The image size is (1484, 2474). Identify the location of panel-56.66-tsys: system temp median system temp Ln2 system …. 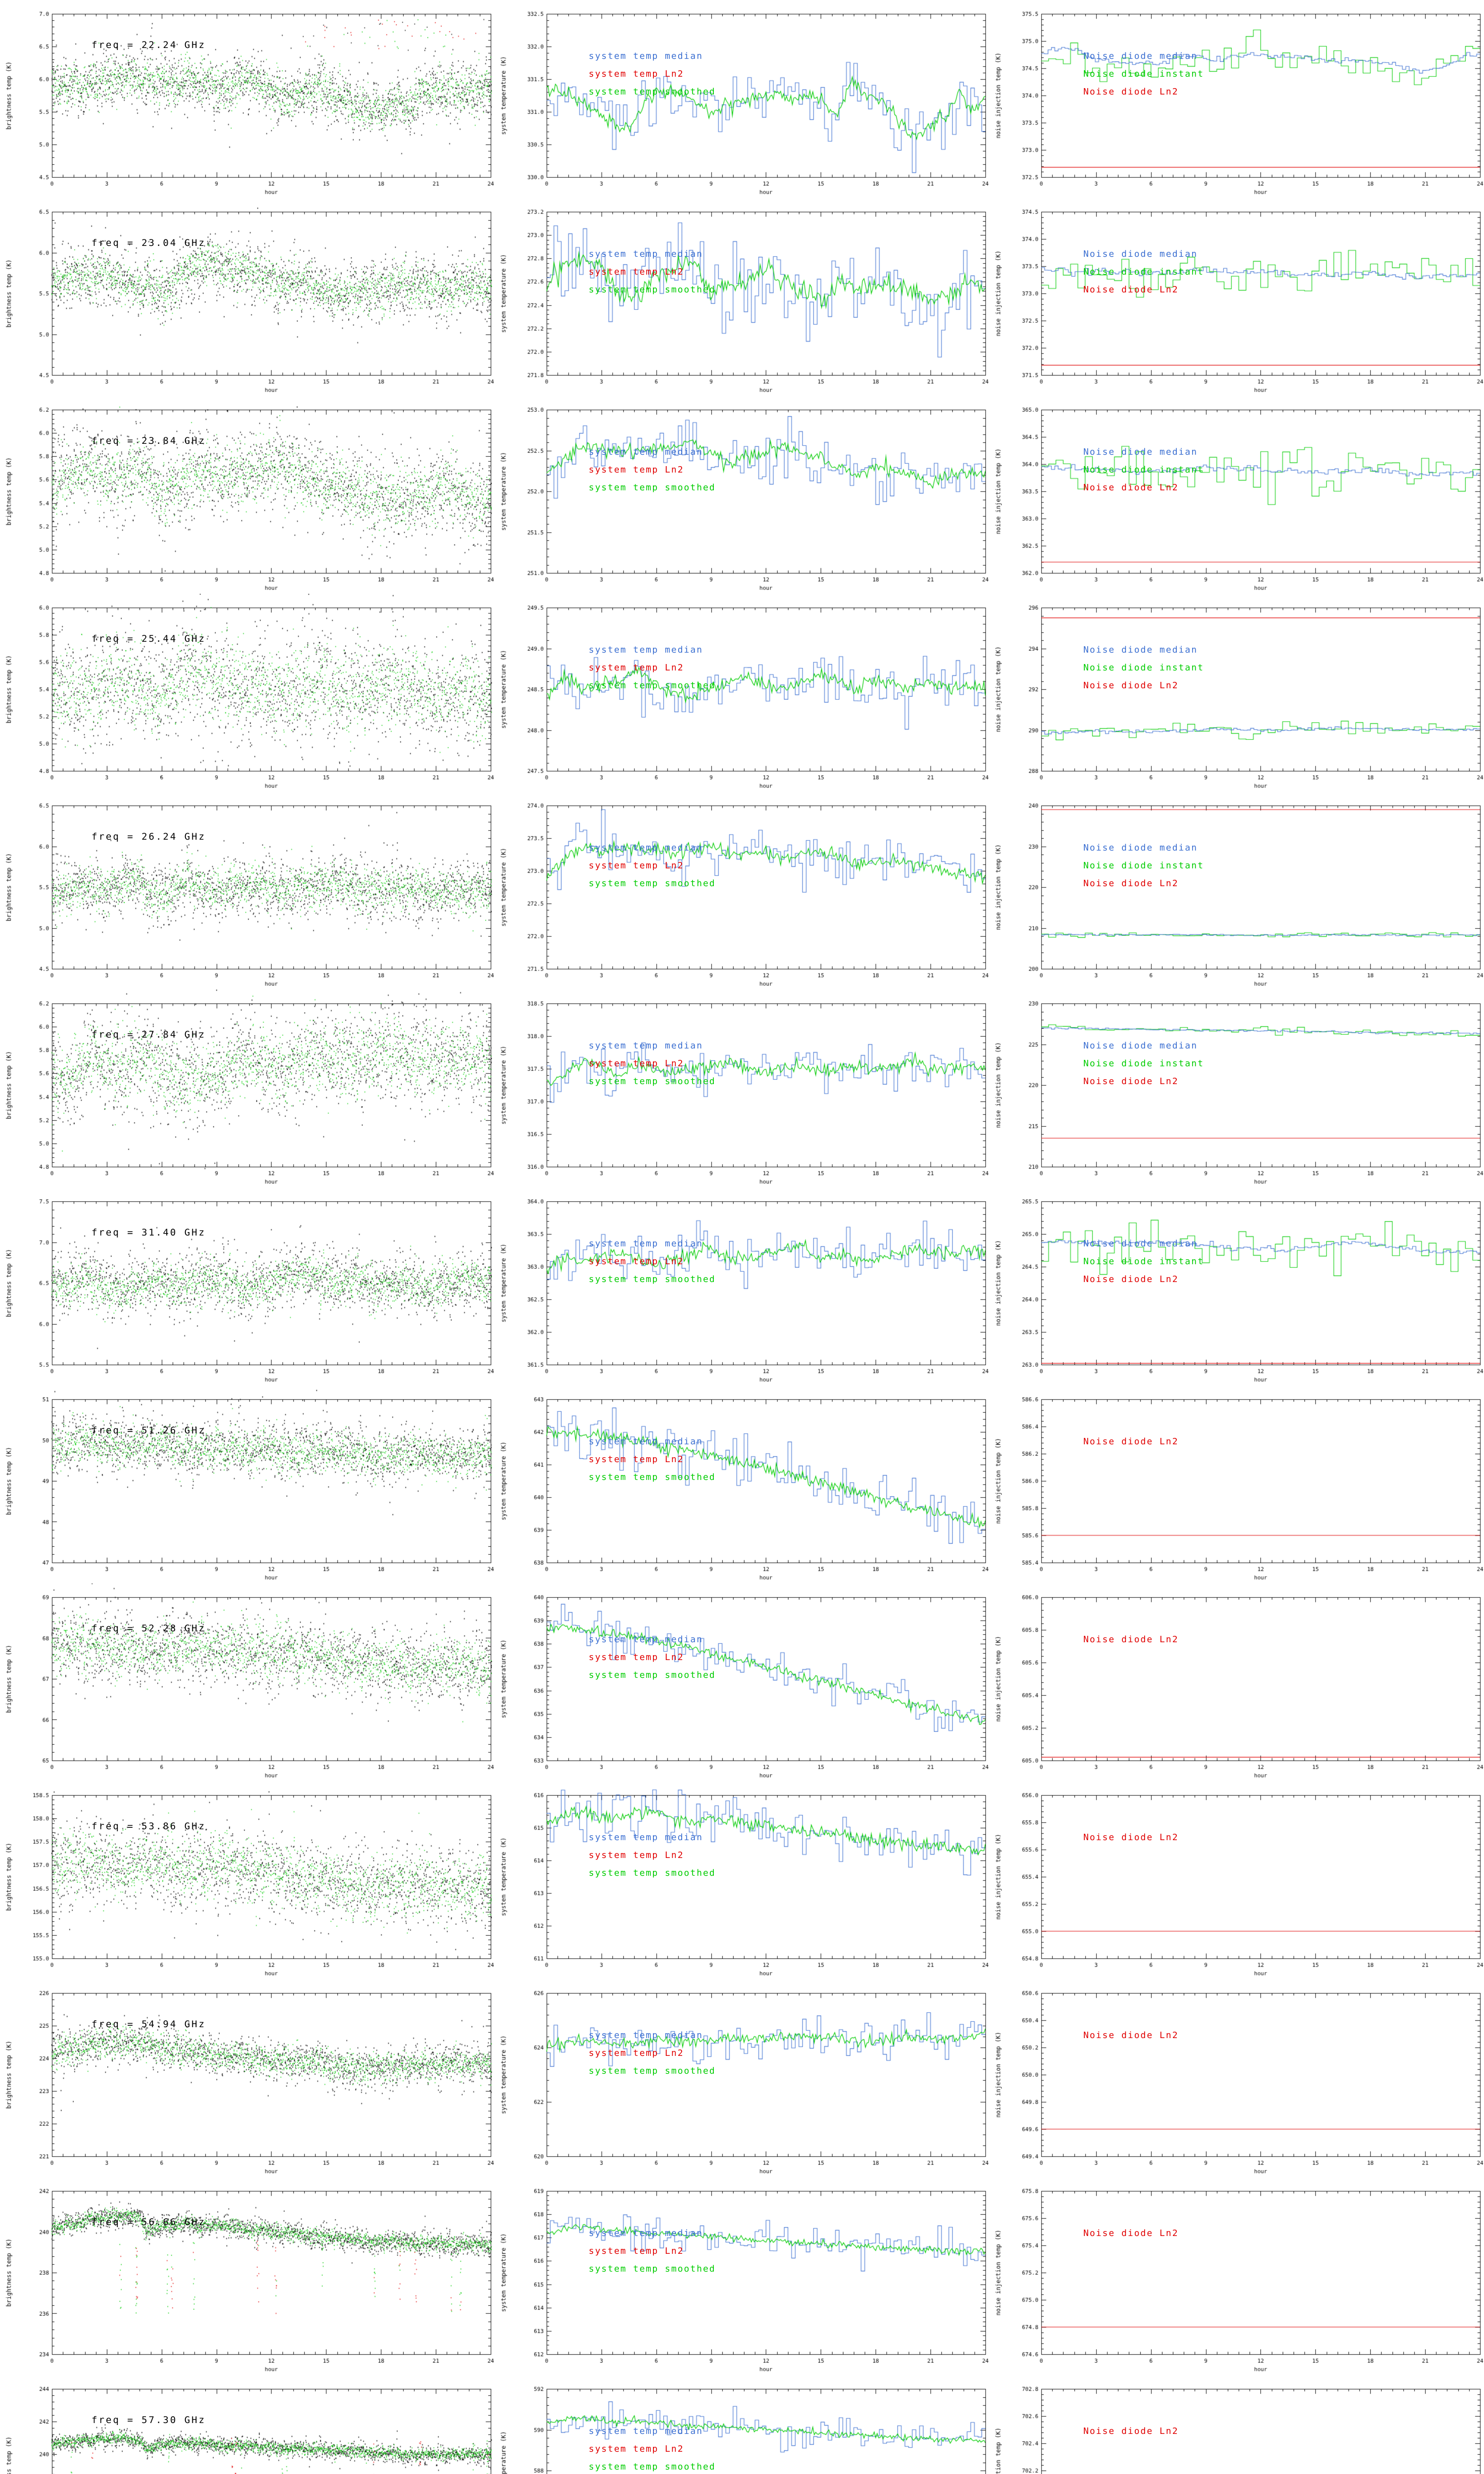
(742, 2276).